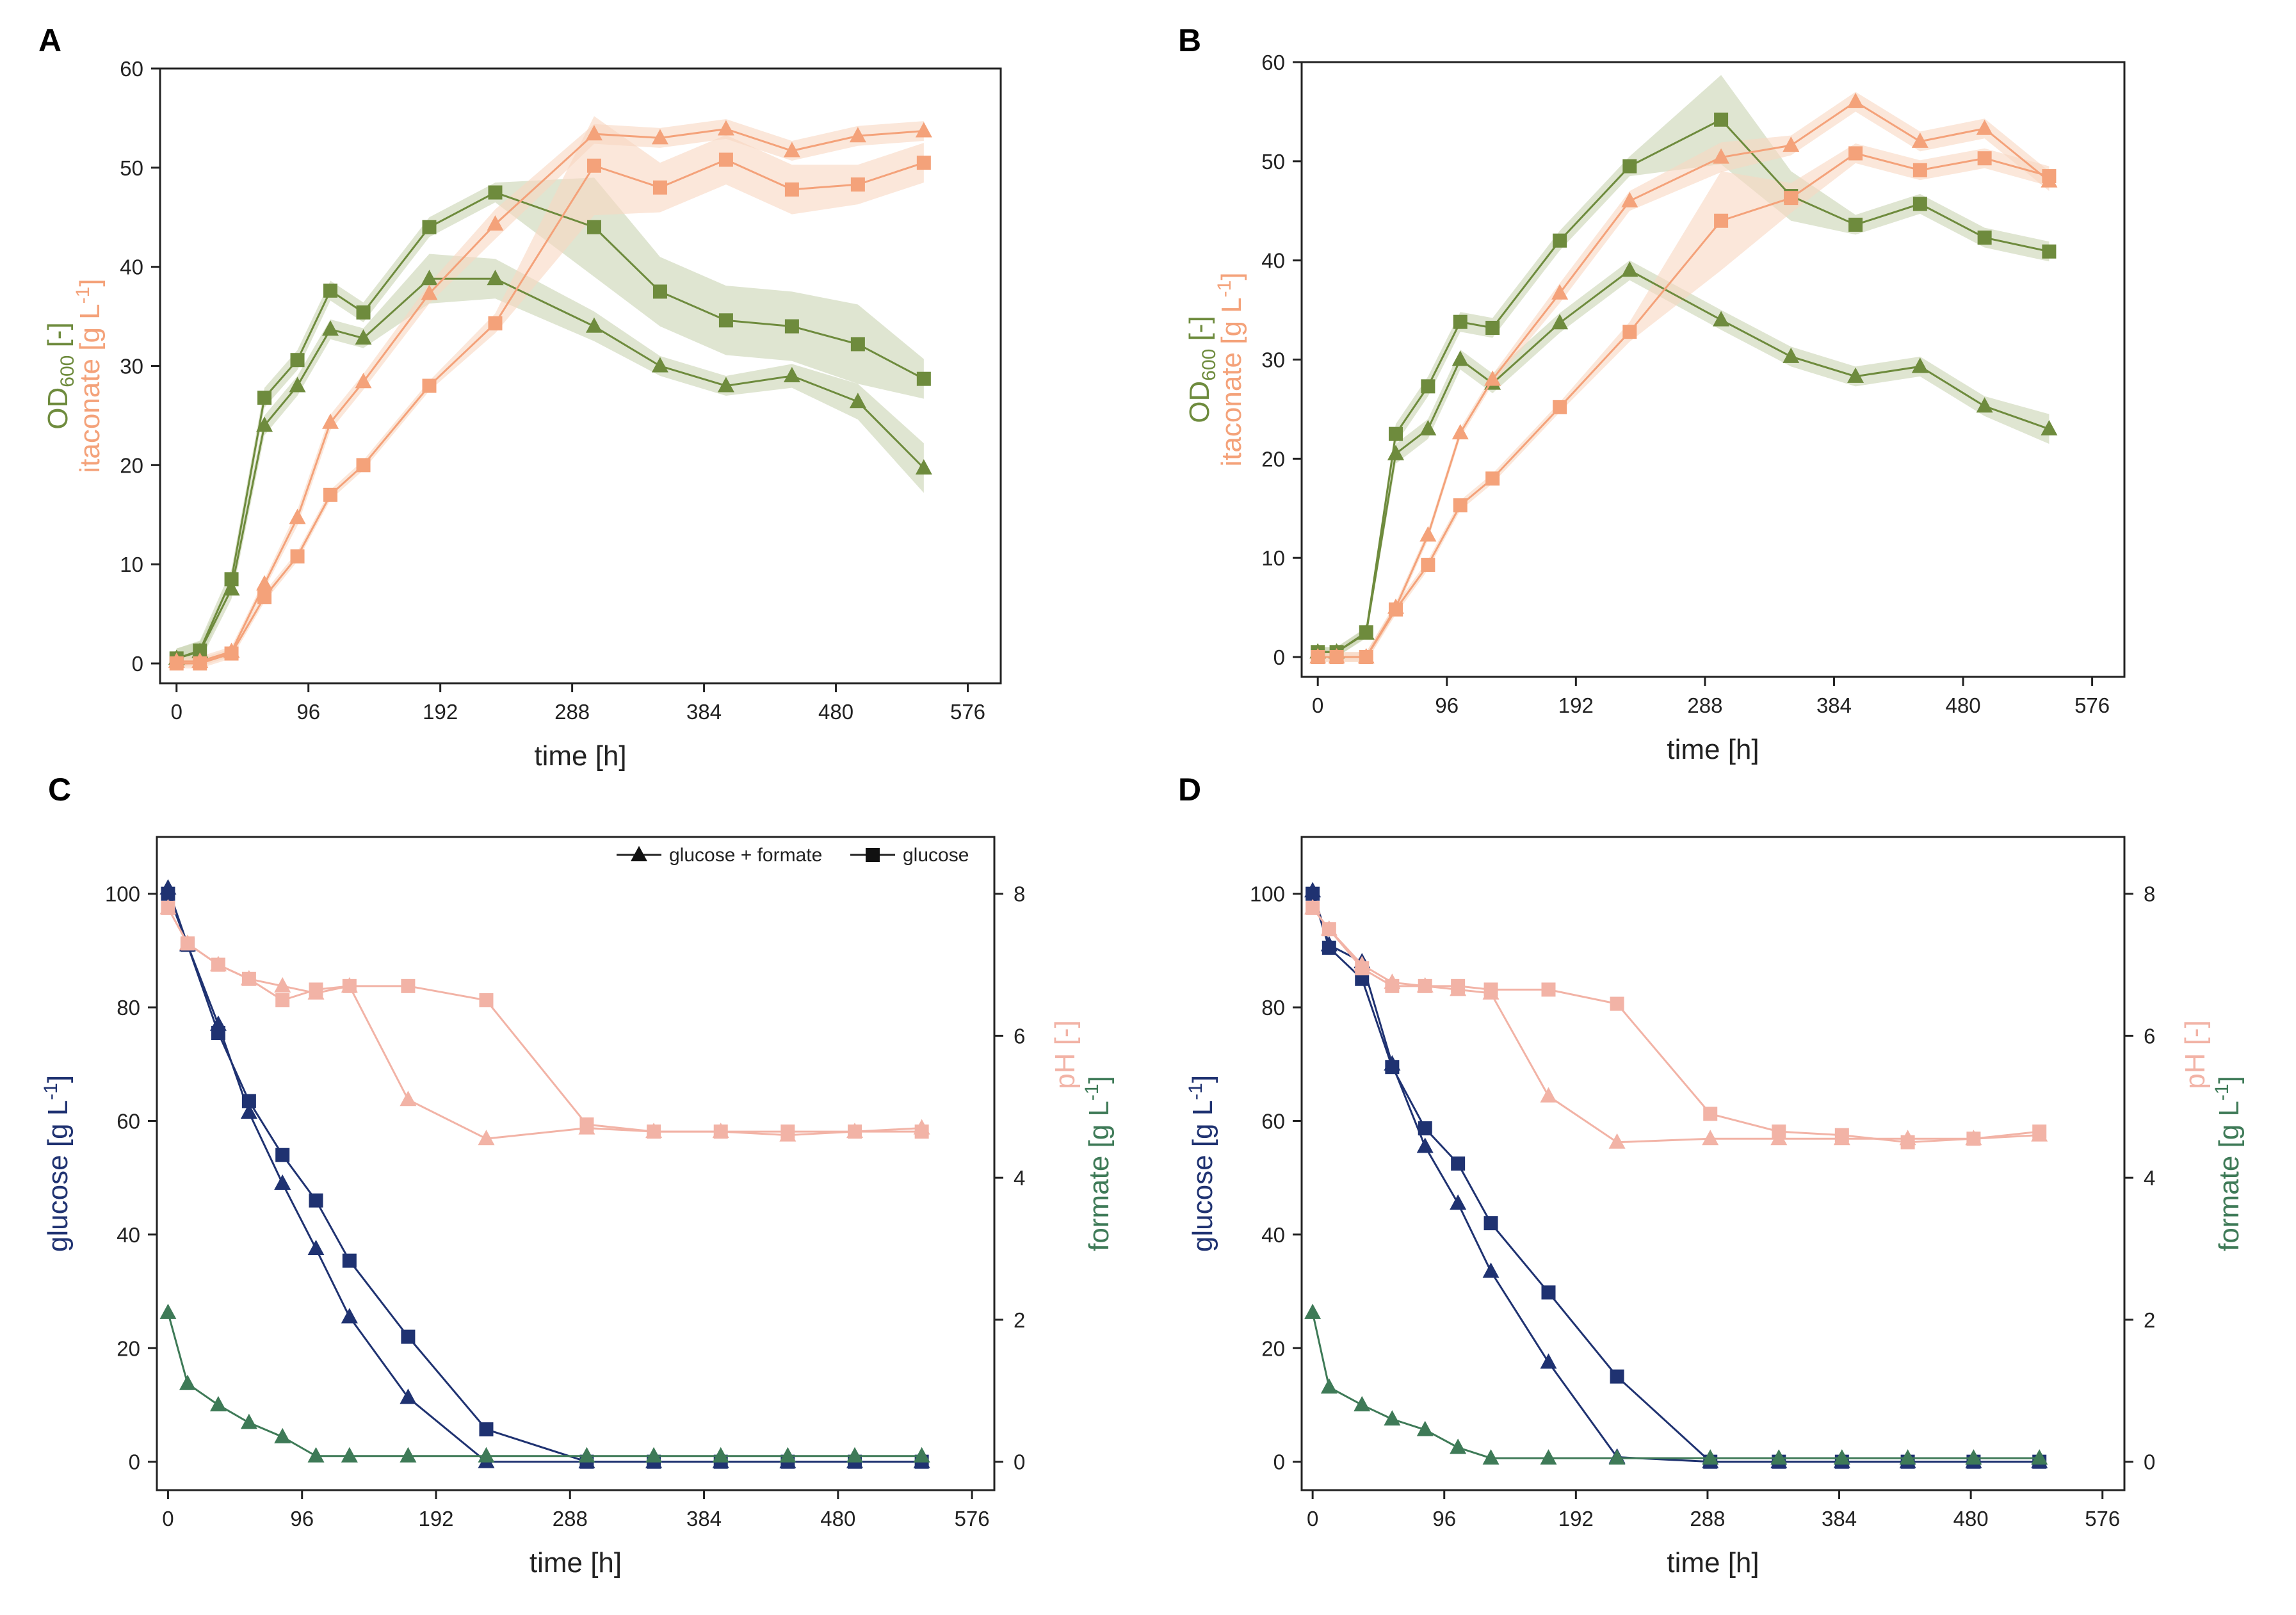 The image size is (2296, 1615). Describe the element at coordinates (128, 1007) in the screenshot. I see `panel-c-ytick-label: 80` at that location.